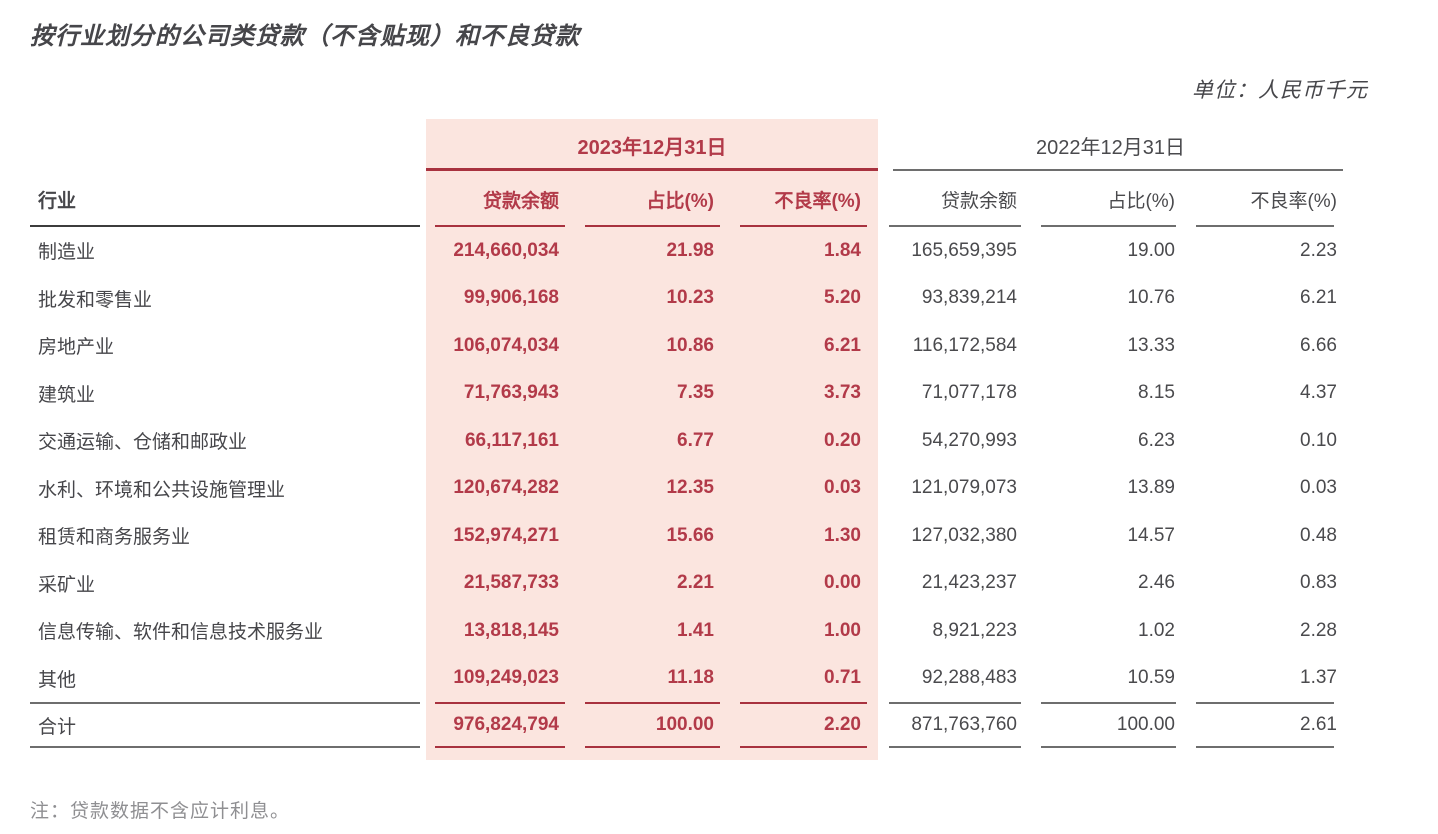 This screenshot has height=834, width=1438. What do you see at coordinates (1151, 250) in the screenshot?
I see `share-2022-cell: 19.00` at bounding box center [1151, 250].